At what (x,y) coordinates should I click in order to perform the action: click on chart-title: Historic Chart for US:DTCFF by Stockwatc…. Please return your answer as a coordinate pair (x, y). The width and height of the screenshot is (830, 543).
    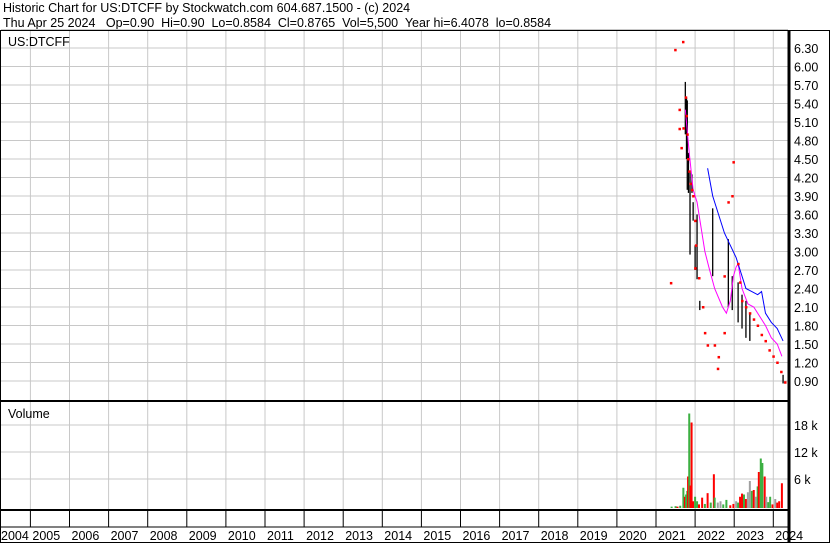
    Looking at the image, I should click on (207, 8).